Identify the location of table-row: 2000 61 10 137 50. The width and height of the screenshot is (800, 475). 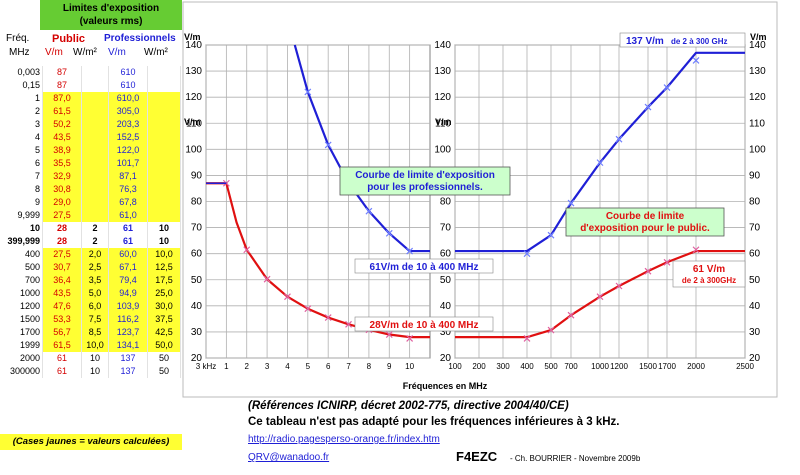
(90, 358).